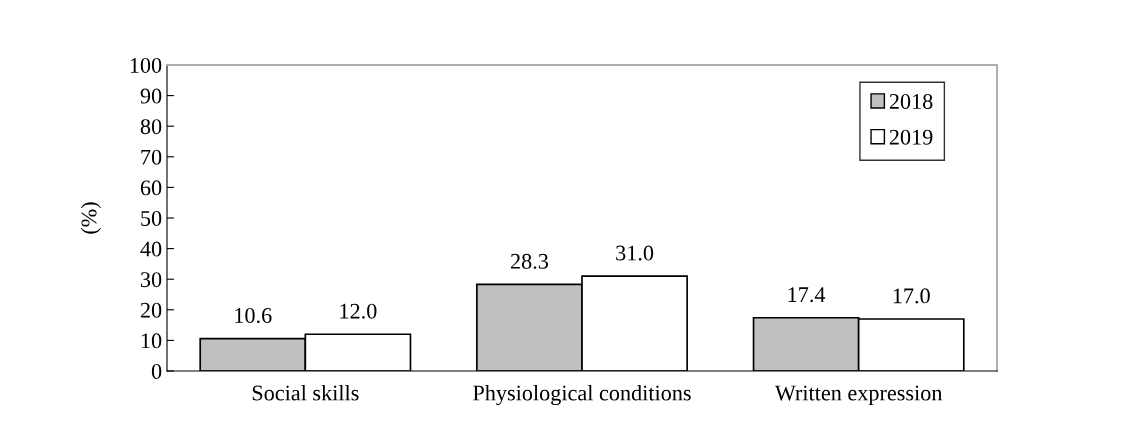 This screenshot has width=1121, height=434. What do you see at coordinates (305, 392) in the screenshot?
I see `x-tick-label: Social skills` at bounding box center [305, 392].